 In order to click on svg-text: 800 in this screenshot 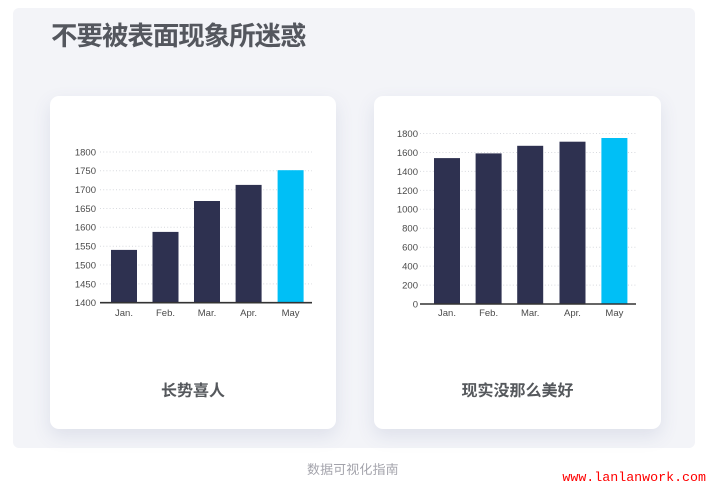, I will do `click(410, 229)`.